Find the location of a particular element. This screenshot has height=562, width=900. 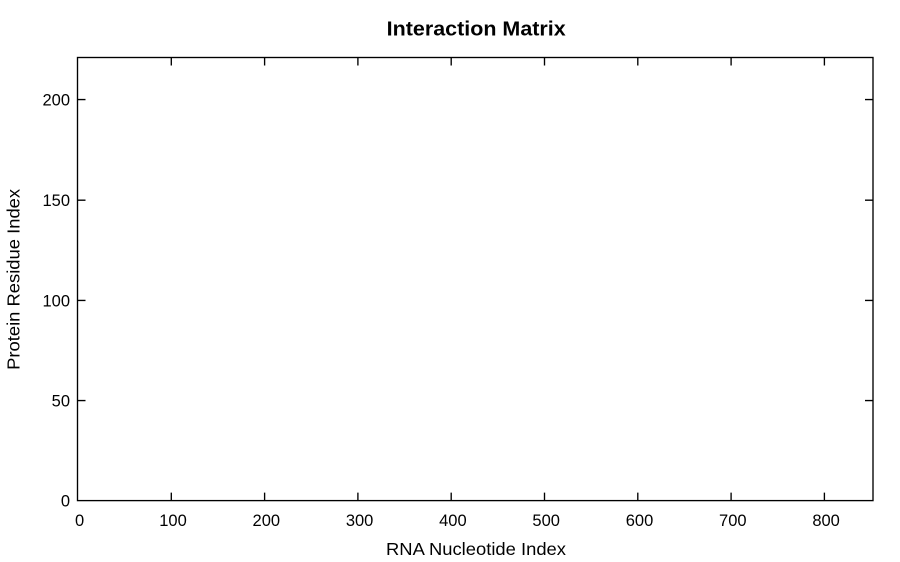

svg-text: 150 is located at coordinates (56, 201).